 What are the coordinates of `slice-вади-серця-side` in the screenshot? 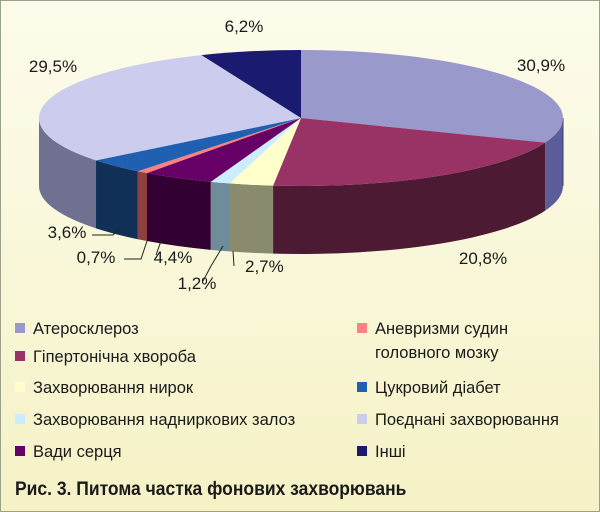 It's located at (179, 211).